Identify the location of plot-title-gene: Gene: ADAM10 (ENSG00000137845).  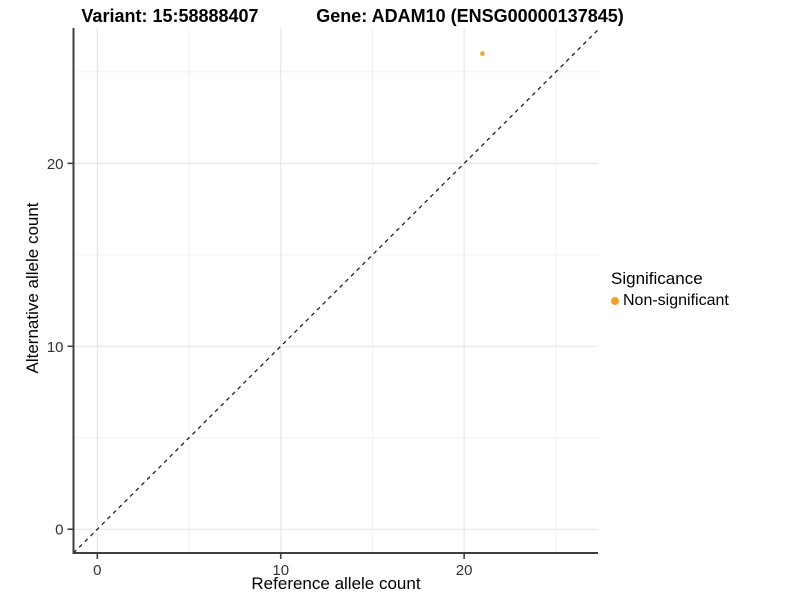
(469, 16).